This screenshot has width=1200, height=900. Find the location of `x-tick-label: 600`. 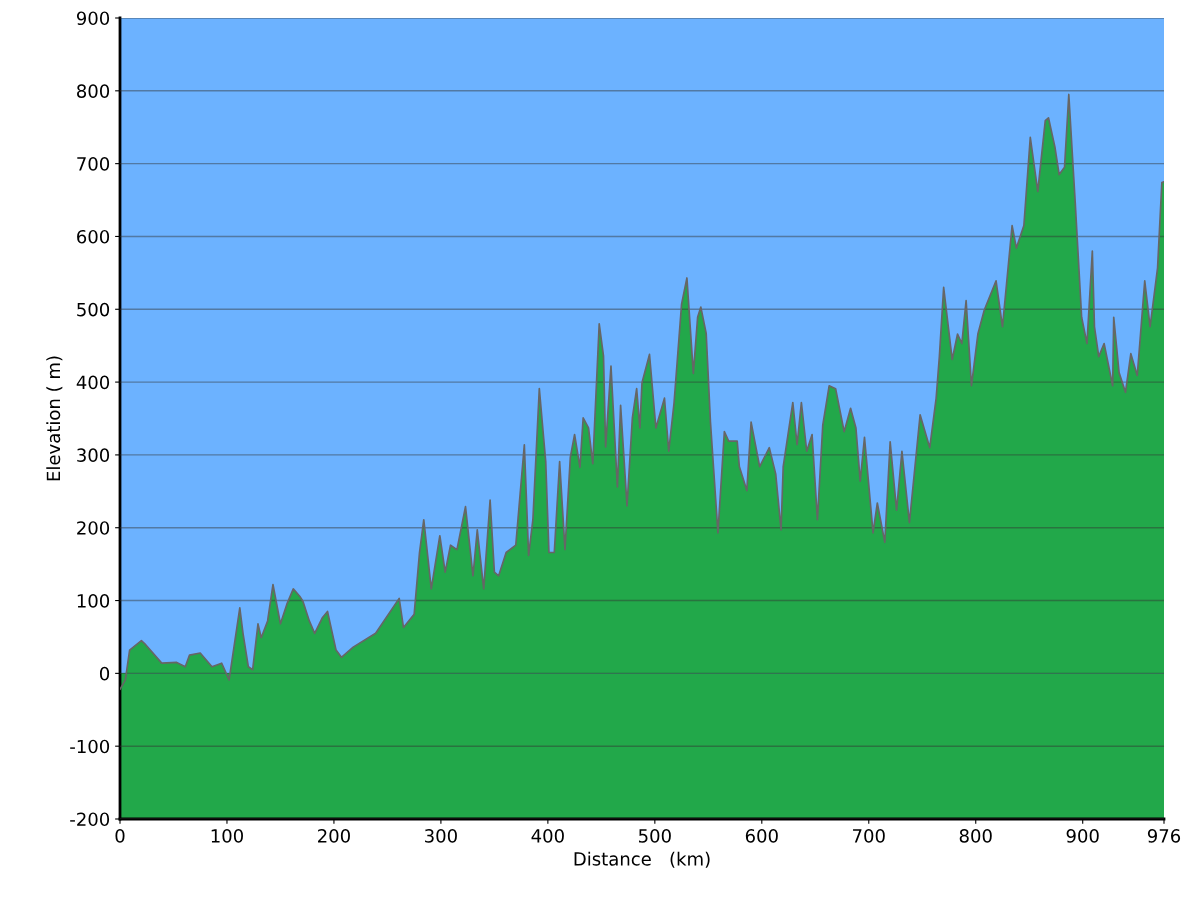

x-tick-label: 600 is located at coordinates (761, 836).